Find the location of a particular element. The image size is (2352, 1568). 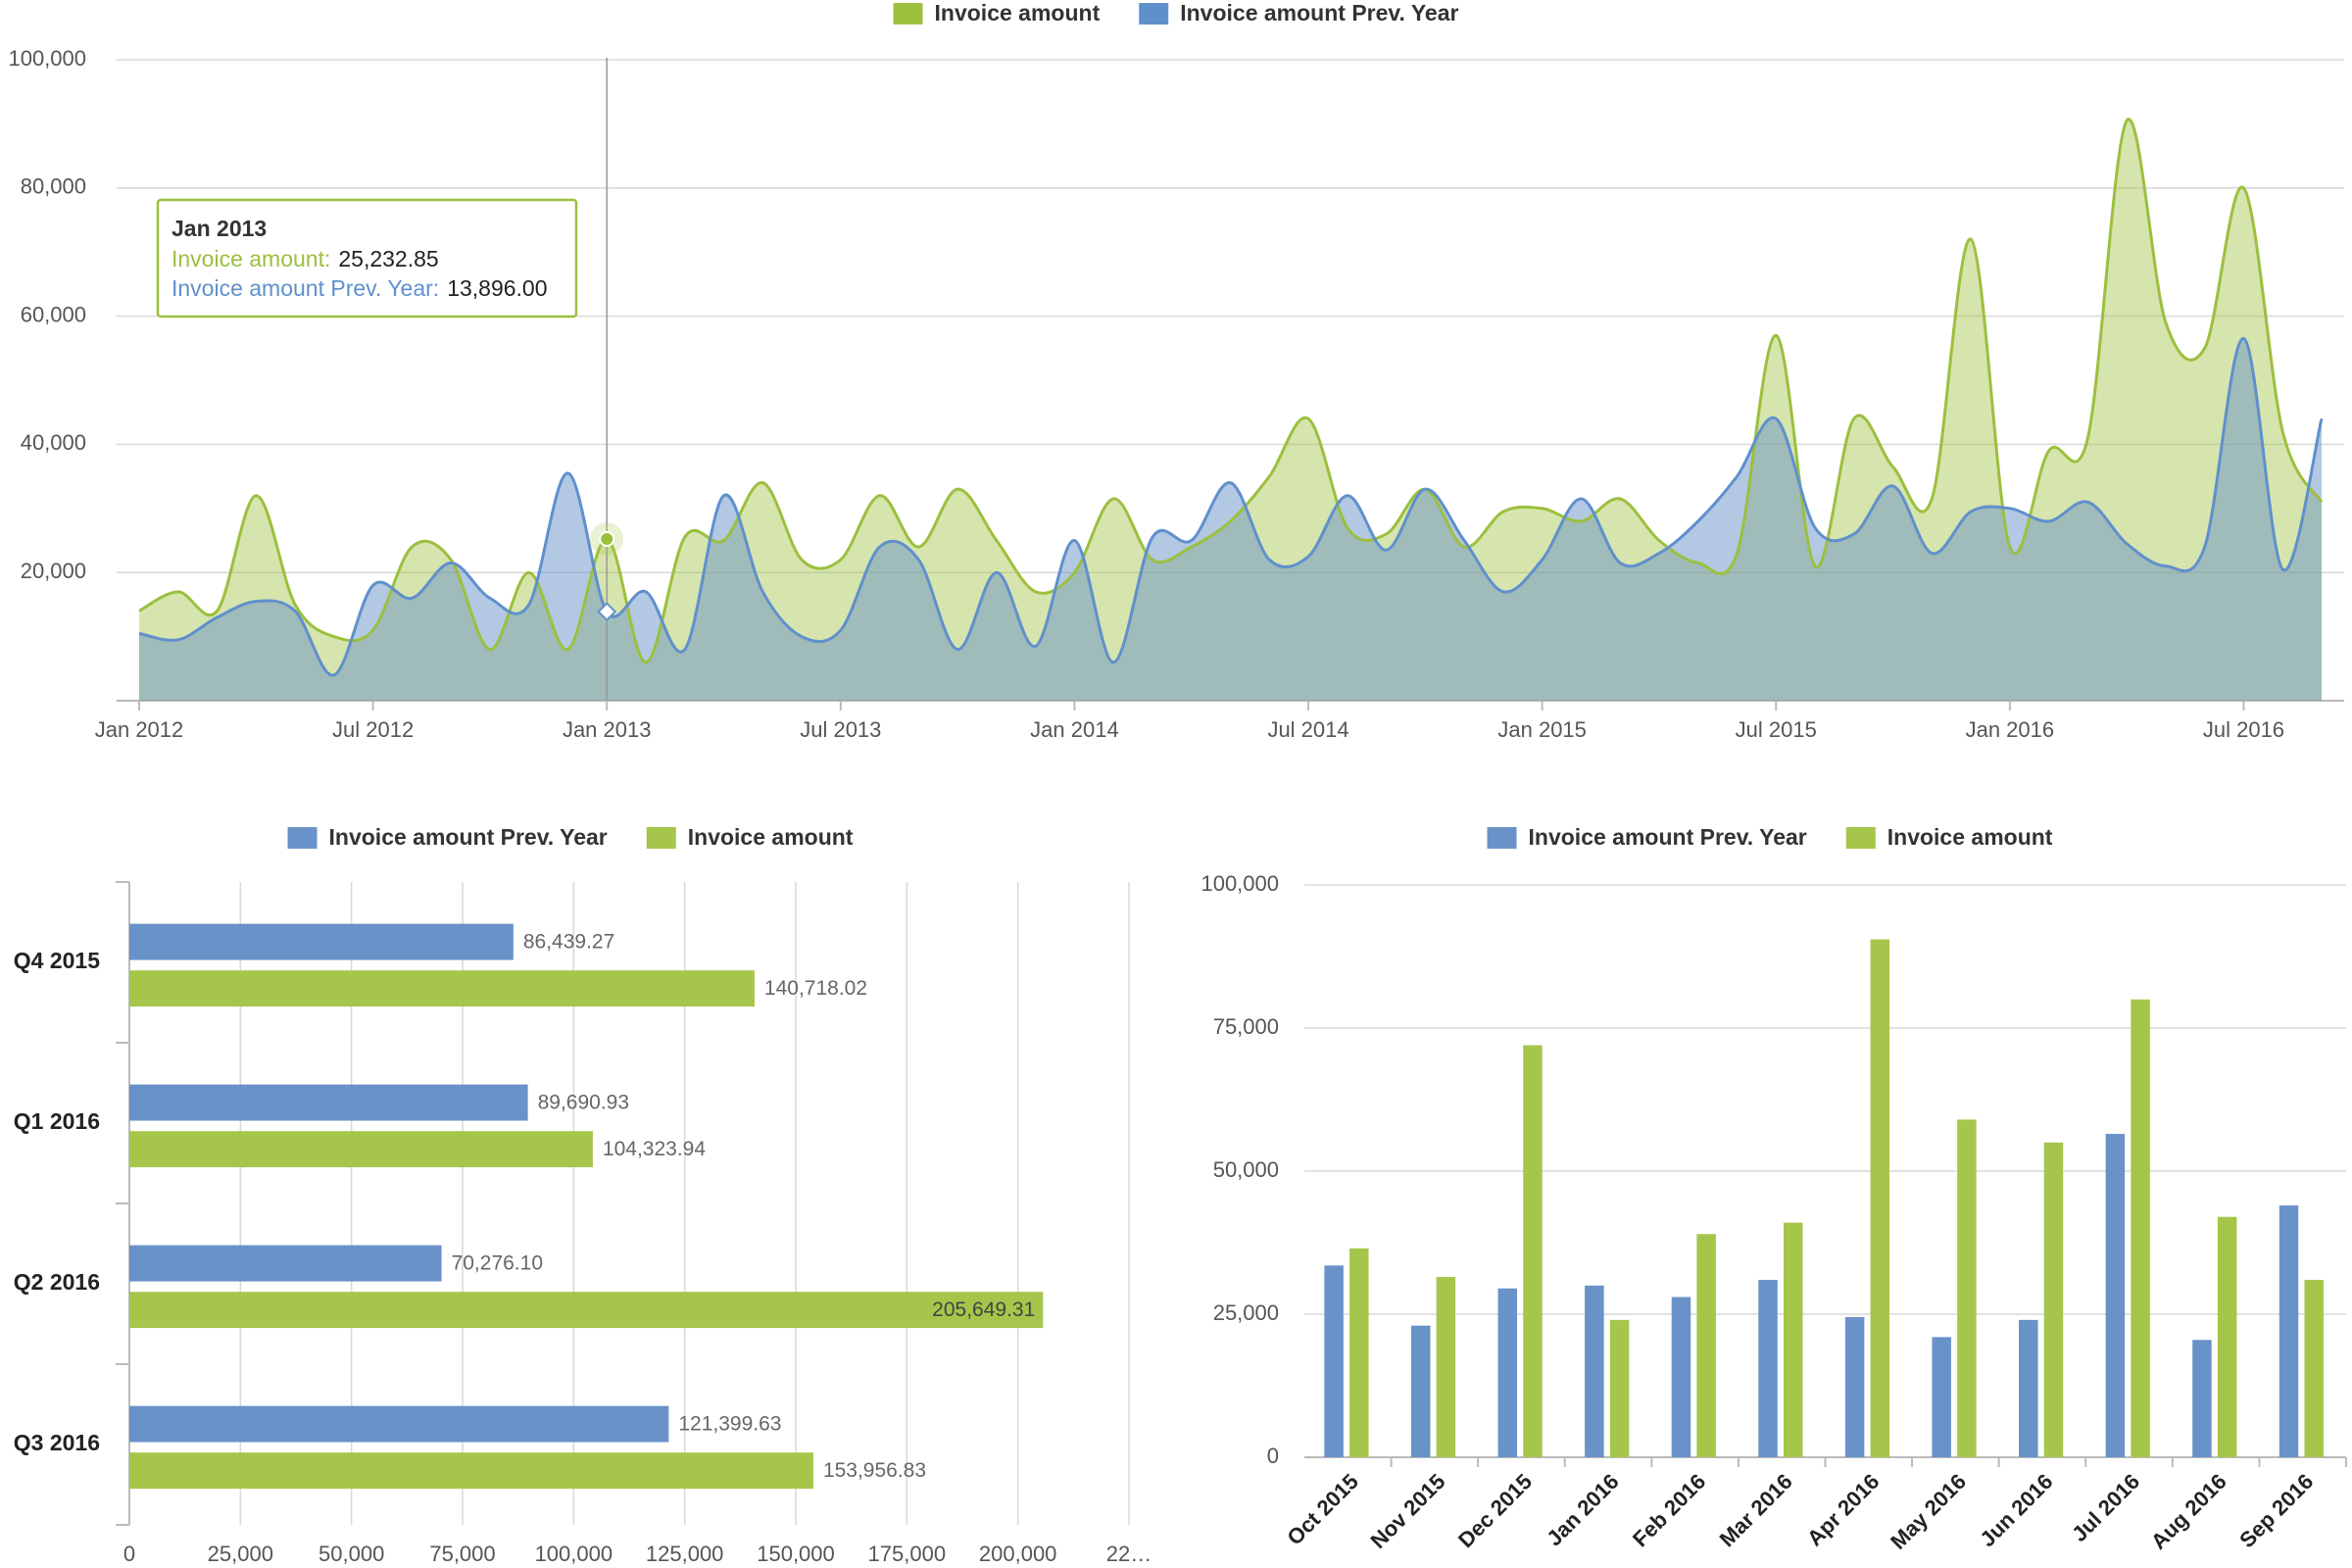

bar-value-label: 140,718.02 is located at coordinates (815, 988).